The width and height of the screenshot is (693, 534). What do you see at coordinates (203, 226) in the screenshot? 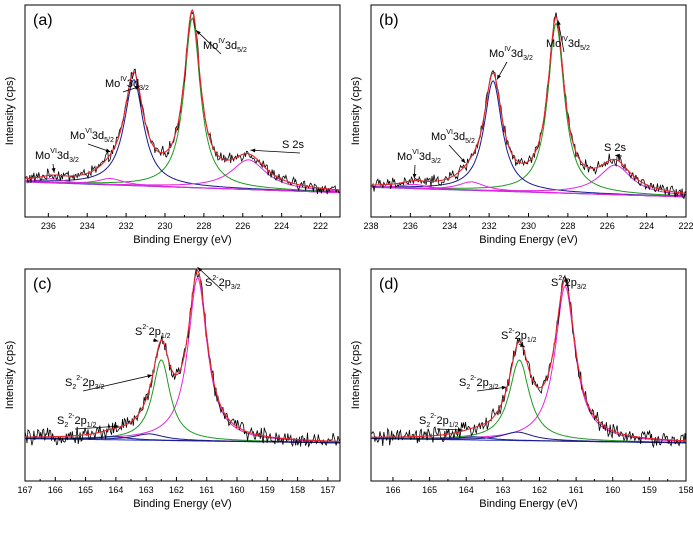
I see `x-tick-label: 228` at bounding box center [203, 226].